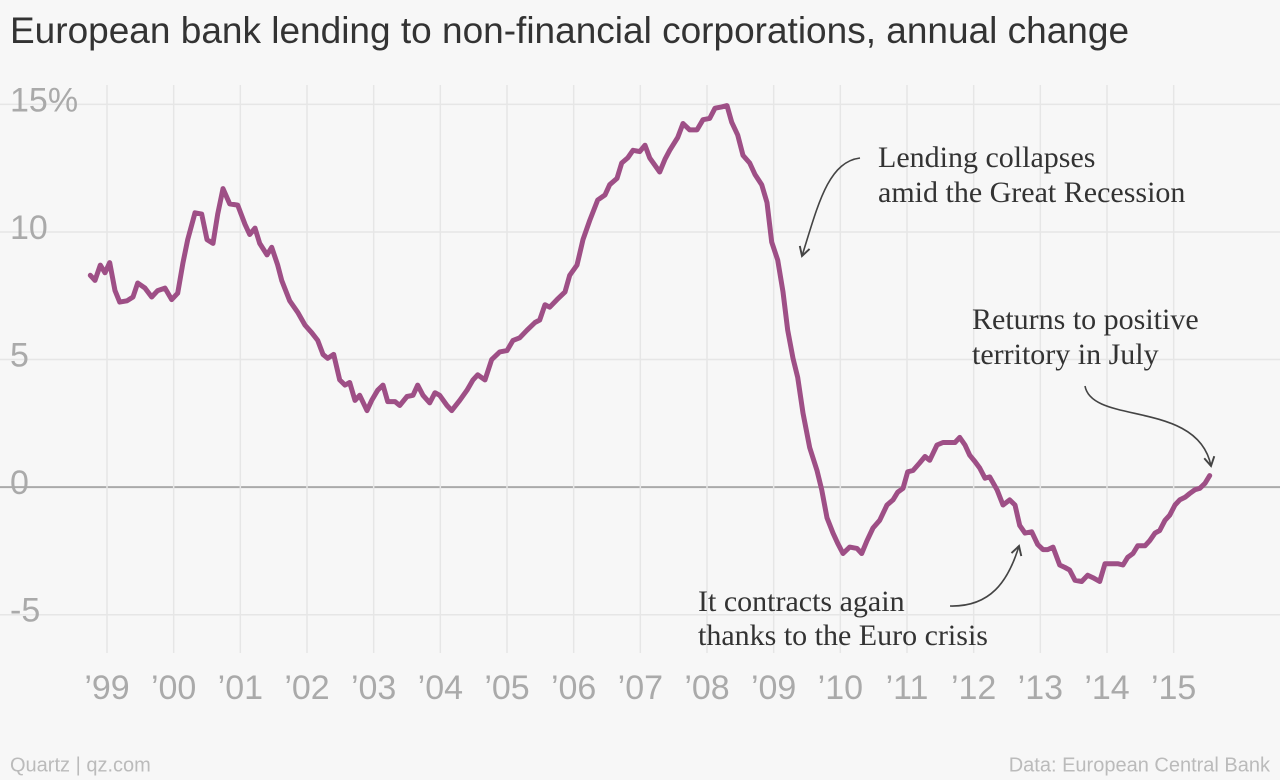 The width and height of the screenshot is (1280, 780). What do you see at coordinates (506, 688) in the screenshot?
I see `x-tick-label: ’05` at bounding box center [506, 688].